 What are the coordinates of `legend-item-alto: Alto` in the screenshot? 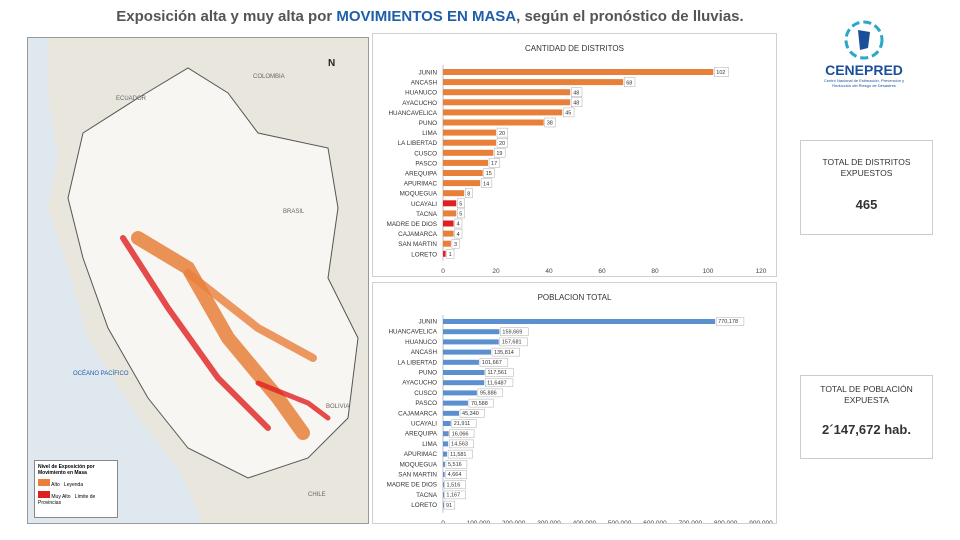 It's located at (55, 485).